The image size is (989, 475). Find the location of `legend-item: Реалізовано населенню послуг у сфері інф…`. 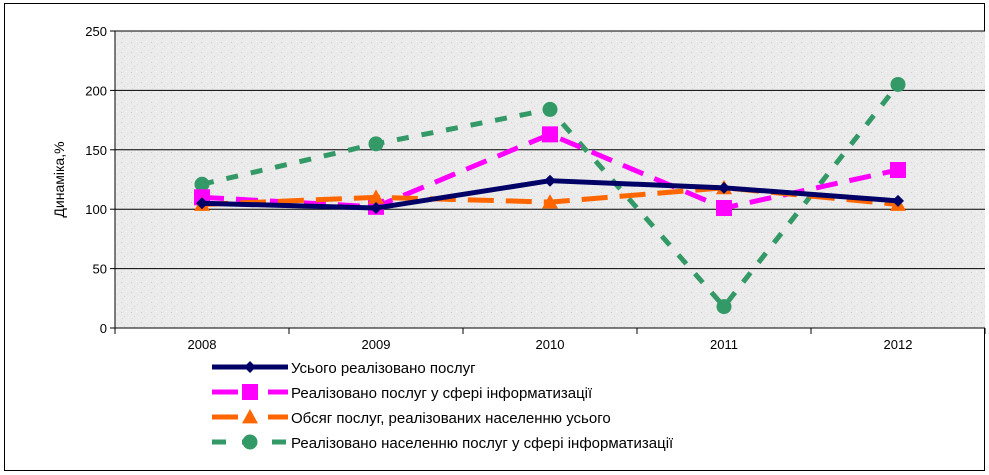

legend-item: Реалізовано населенню послуг у сфері інф… is located at coordinates (443, 443).